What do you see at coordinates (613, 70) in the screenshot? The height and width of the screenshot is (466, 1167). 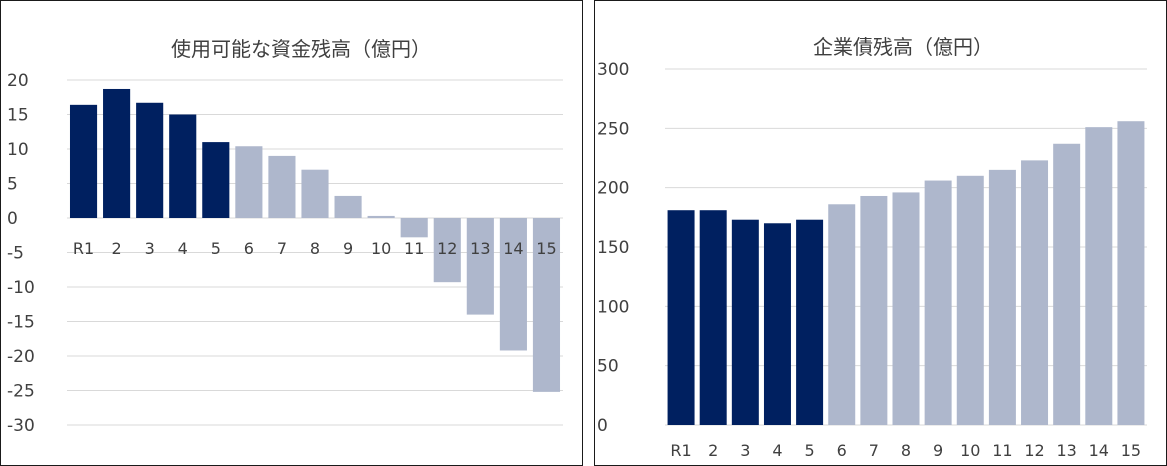 I see `y-tick-label: 300` at bounding box center [613, 70].